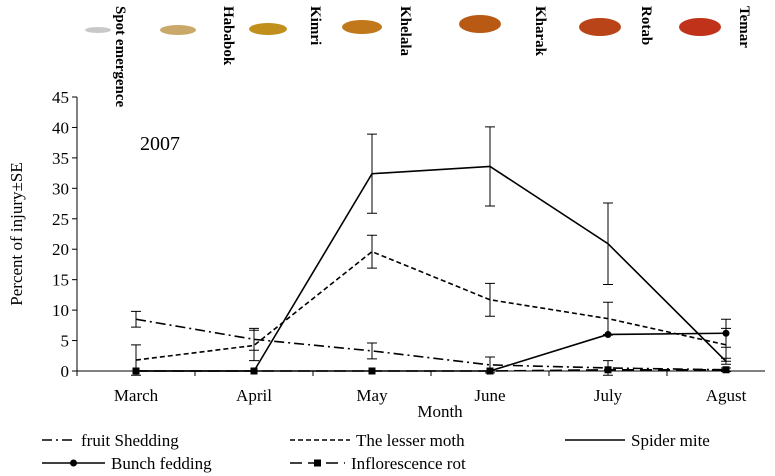 Image resolution: width=775 pixels, height=476 pixels. What do you see at coordinates (372, 395) in the screenshot?
I see `x-tick-label: May` at bounding box center [372, 395].